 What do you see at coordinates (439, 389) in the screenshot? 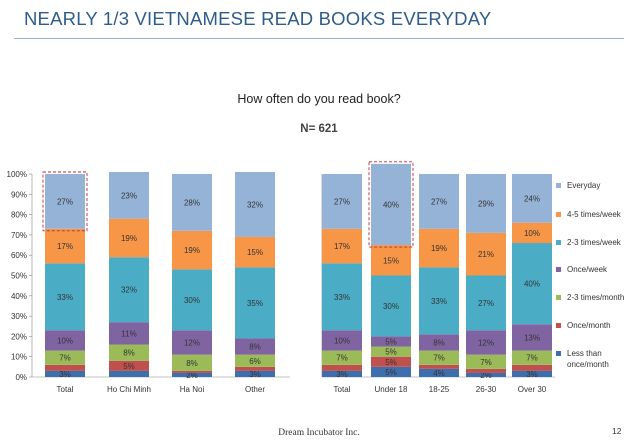
I see `x-tick-label: 18-25` at bounding box center [439, 389].